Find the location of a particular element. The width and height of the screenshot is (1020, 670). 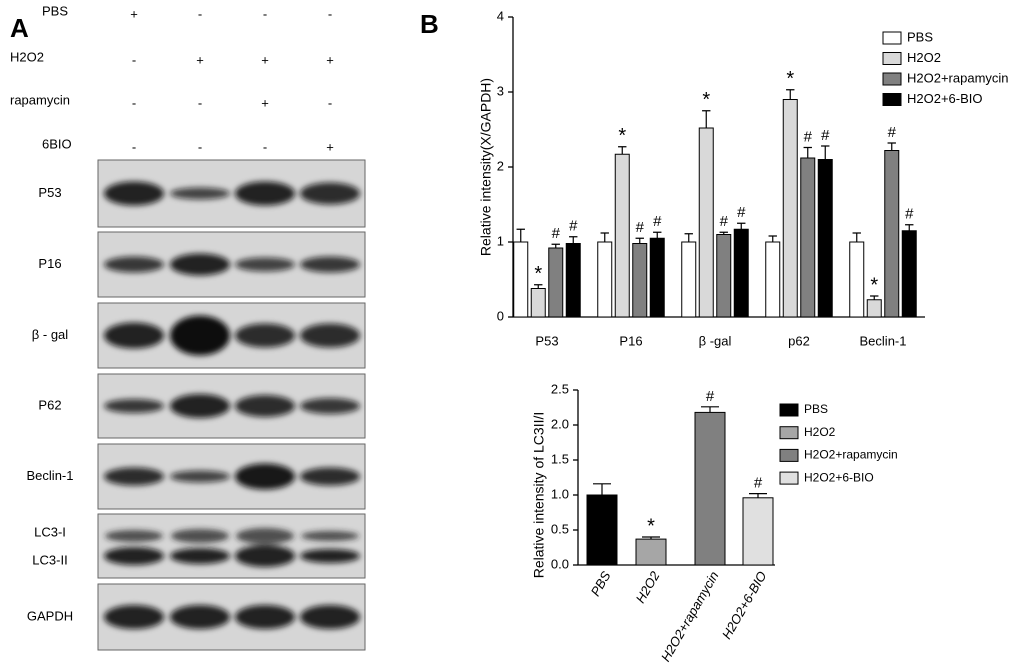

band-label: P16 is located at coordinates (49, 263).